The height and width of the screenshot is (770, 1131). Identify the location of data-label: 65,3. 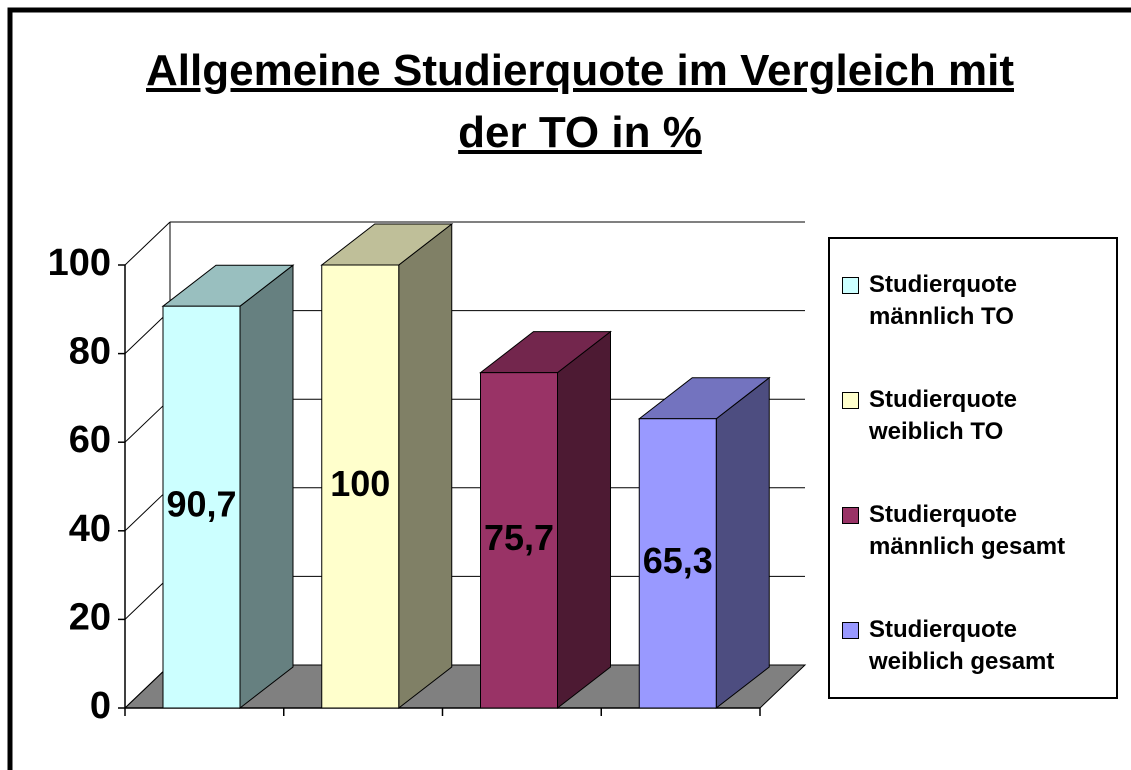
(678, 560).